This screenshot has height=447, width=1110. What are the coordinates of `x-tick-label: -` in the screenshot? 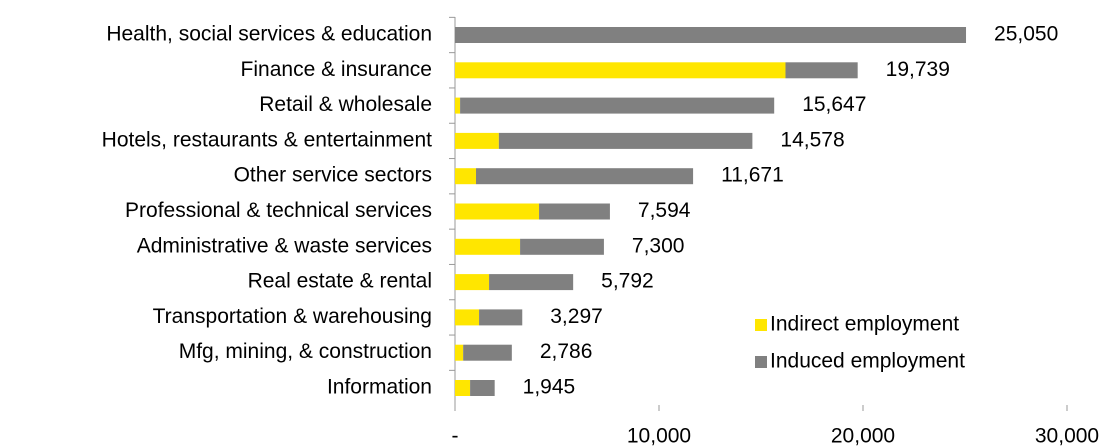 It's located at (455, 436).